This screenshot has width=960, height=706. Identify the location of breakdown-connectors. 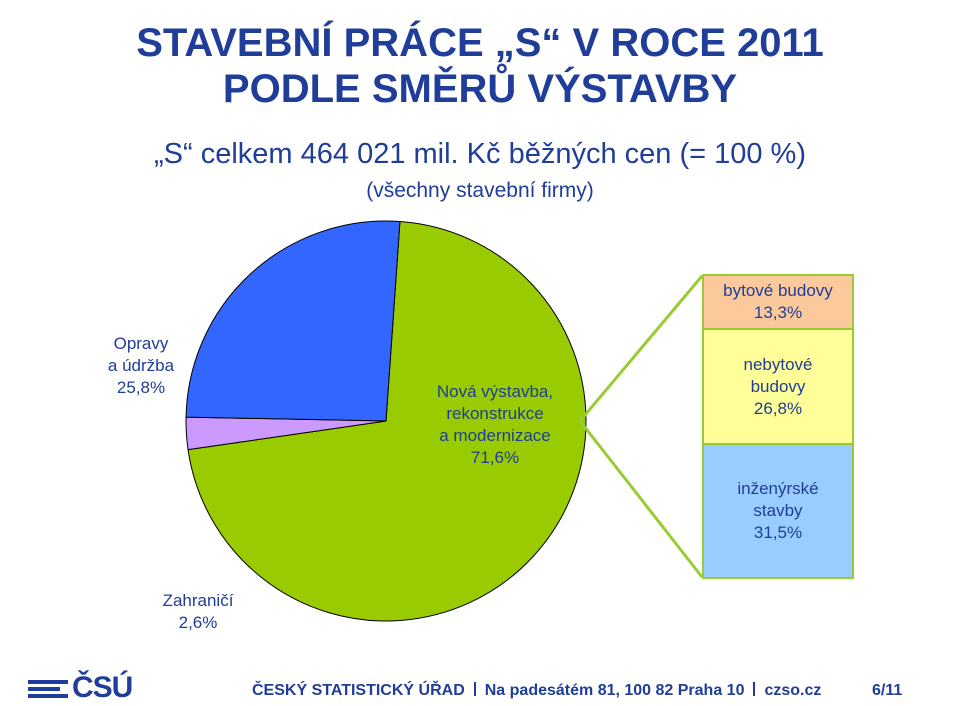
(641, 426).